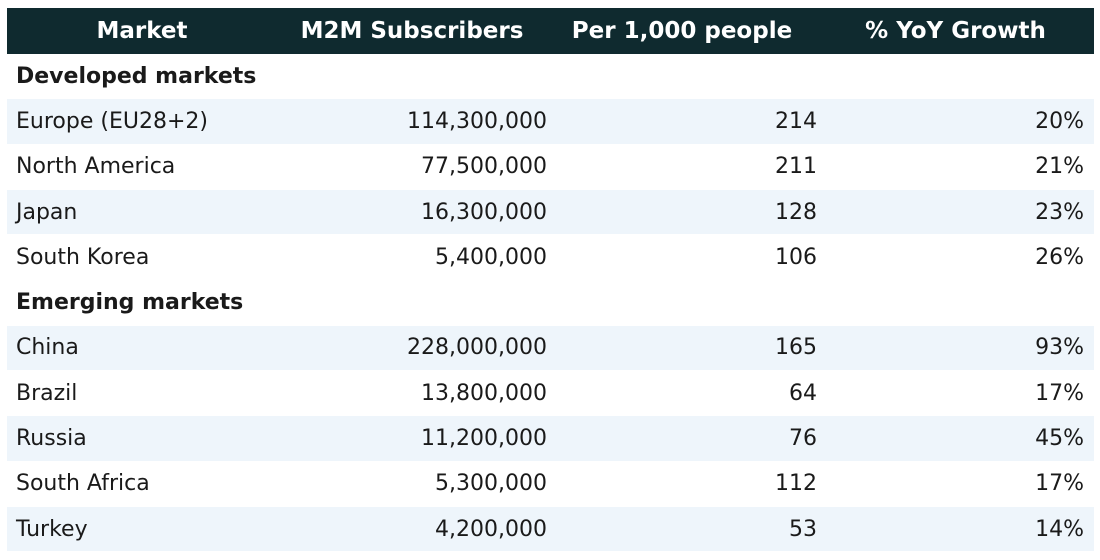 The width and height of the screenshot is (1100, 560). I want to click on growth-cell: 45%, so click(1059, 439).